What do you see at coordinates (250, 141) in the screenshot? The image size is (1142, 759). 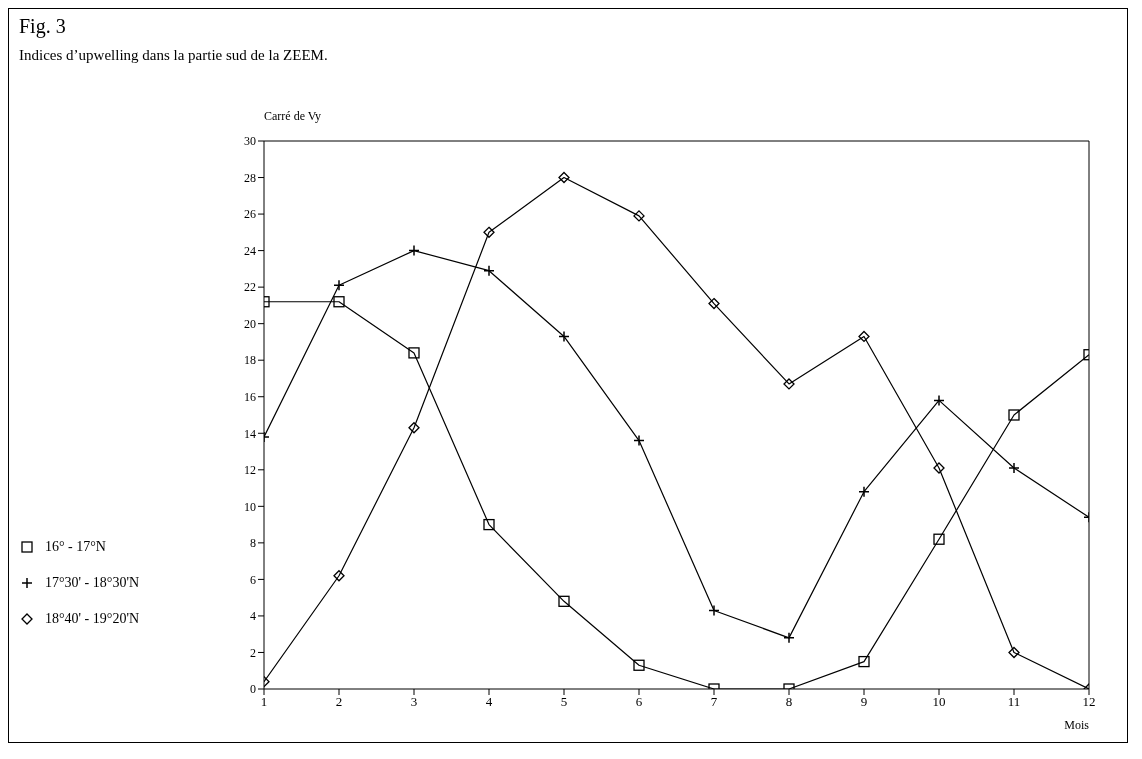 I see `y-tick-label: 30` at bounding box center [250, 141].